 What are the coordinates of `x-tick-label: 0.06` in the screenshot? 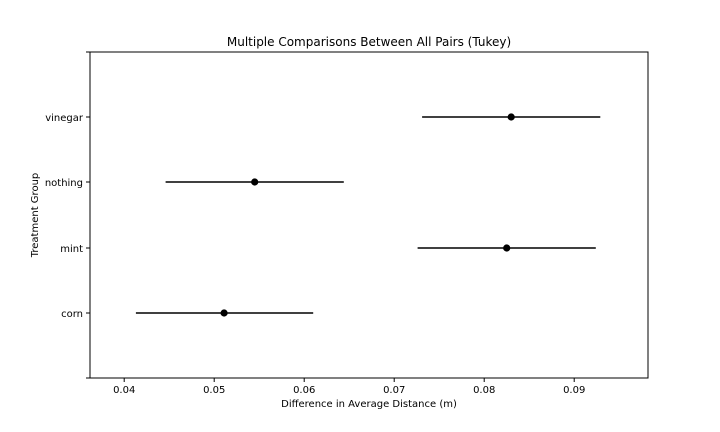 It's located at (304, 390).